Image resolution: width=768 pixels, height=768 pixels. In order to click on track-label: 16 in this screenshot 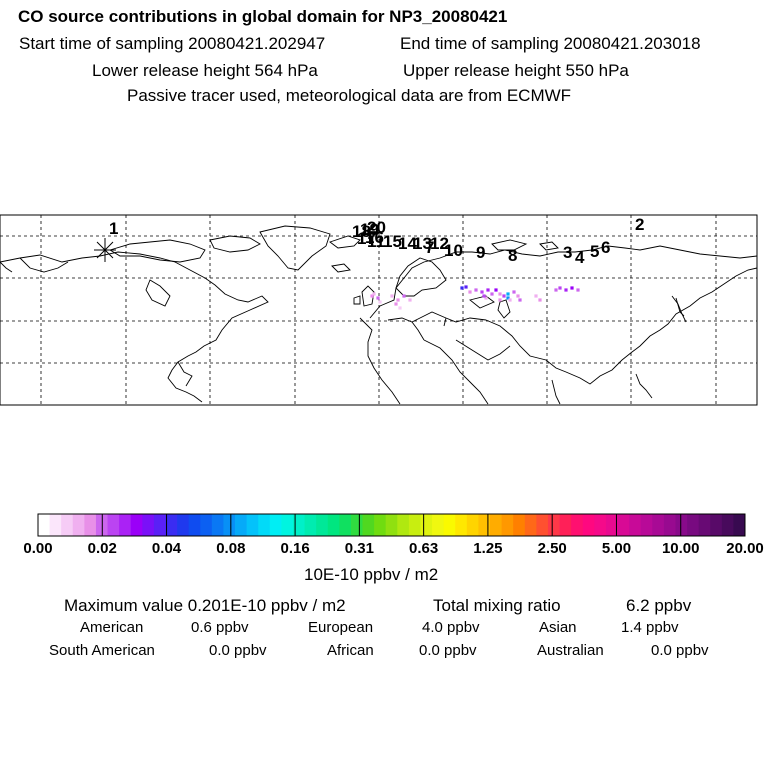, I will do `click(374, 237)`.